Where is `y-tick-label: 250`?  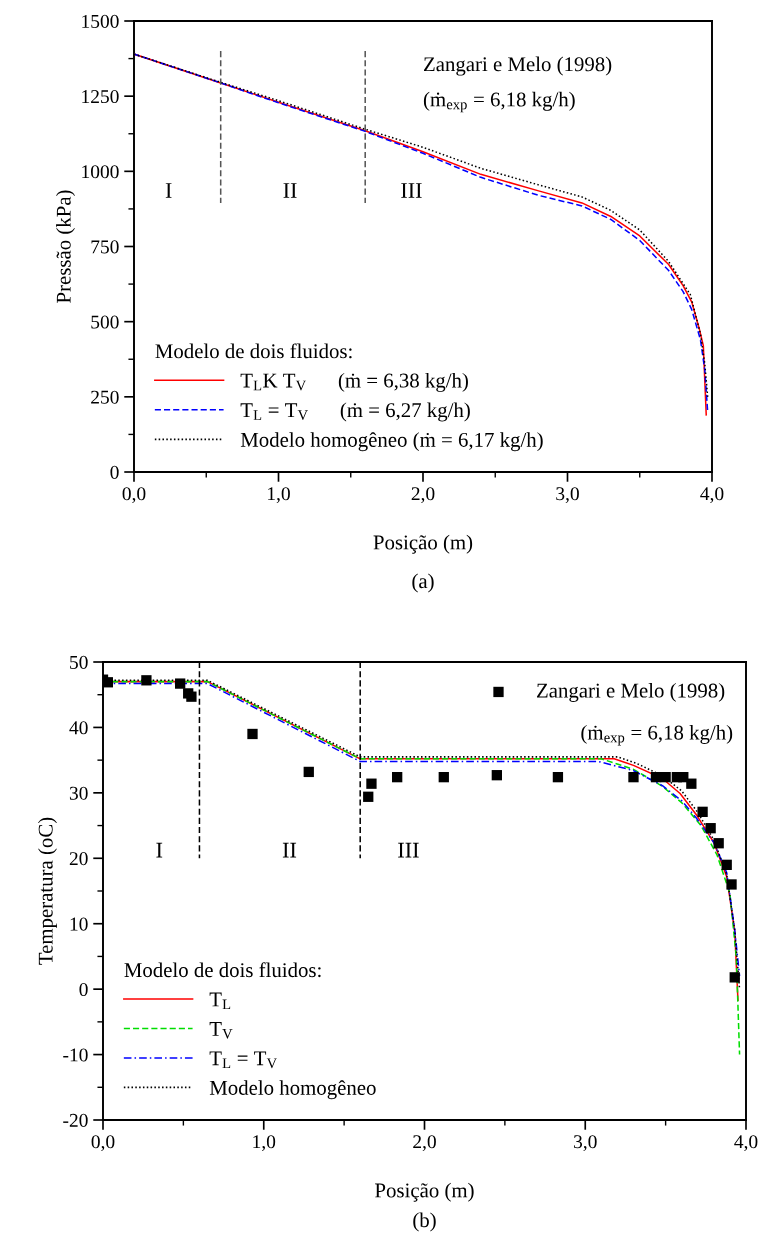 y-tick-label: 250 is located at coordinates (105, 397).